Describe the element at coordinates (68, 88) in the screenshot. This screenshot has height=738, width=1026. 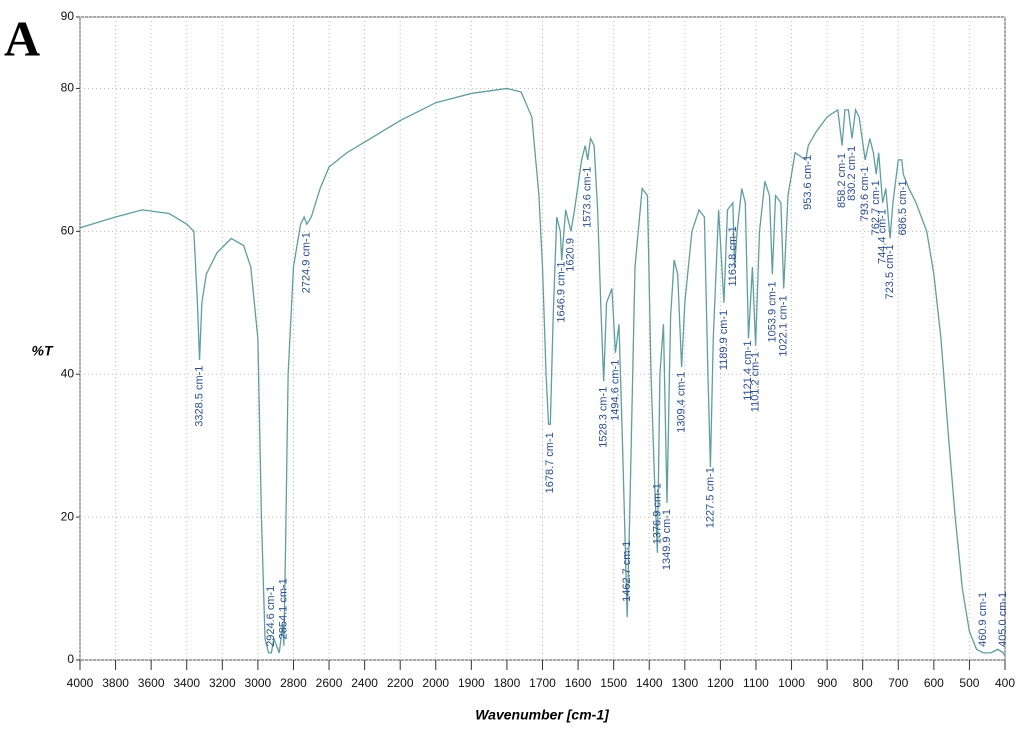
I see `y-tick-label: 80` at that location.